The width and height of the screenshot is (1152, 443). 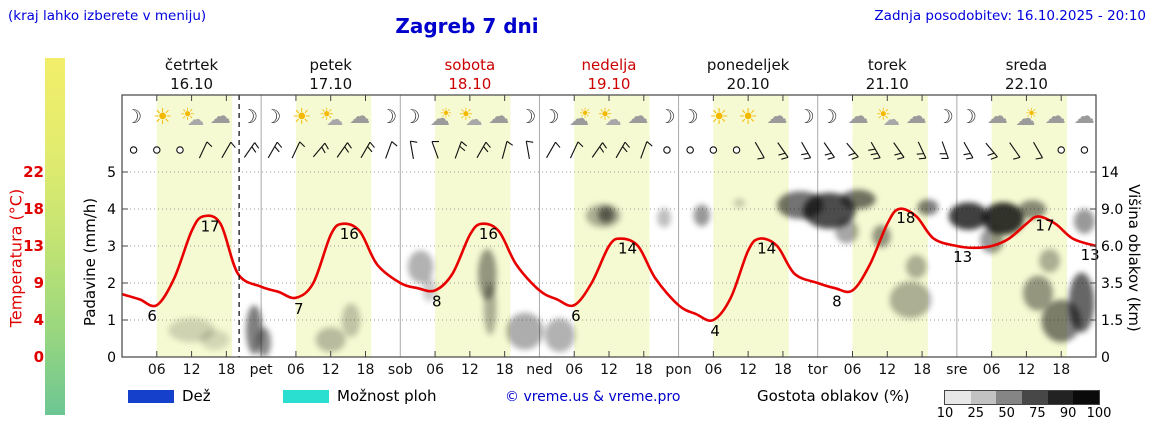 I want to click on temperature-value-label: 18, so click(x=905, y=218).